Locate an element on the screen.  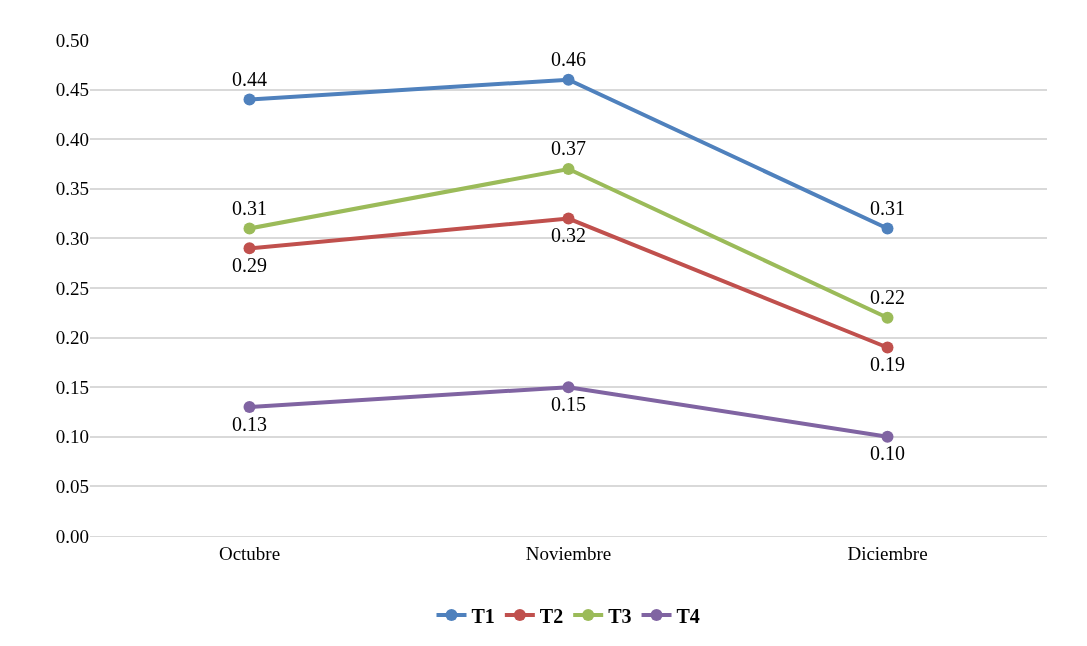
data-label: 0.46 is located at coordinates (568, 59).